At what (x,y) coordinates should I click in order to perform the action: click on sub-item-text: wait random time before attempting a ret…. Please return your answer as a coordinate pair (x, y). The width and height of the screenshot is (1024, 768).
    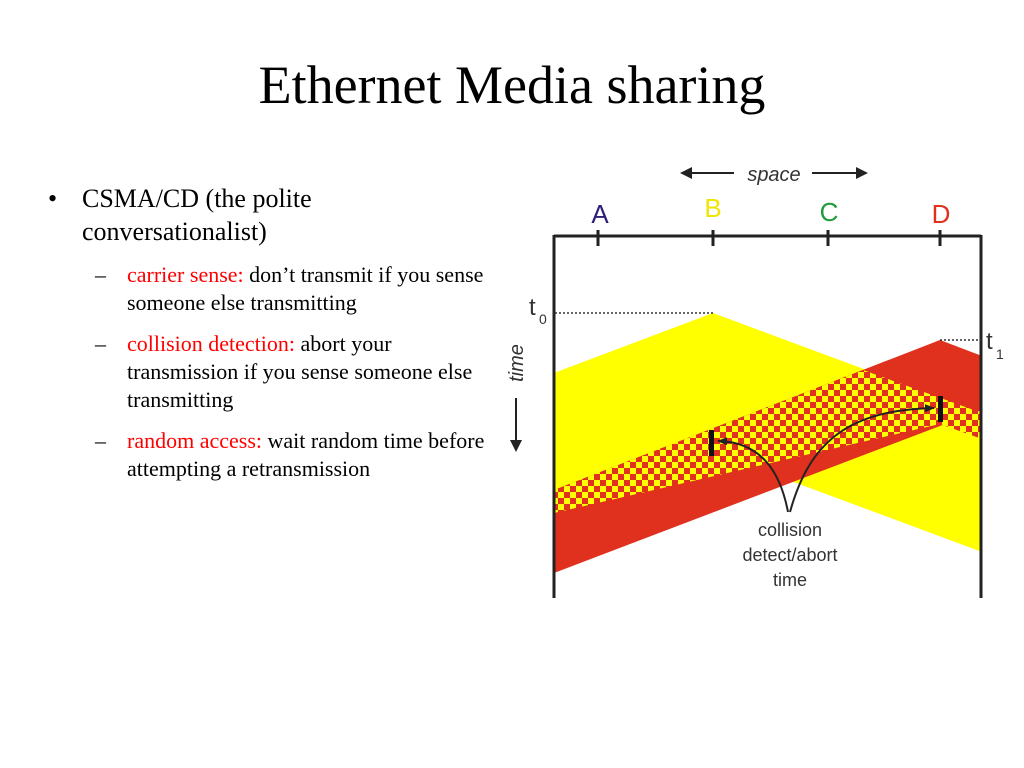
    Looking at the image, I should click on (306, 454).